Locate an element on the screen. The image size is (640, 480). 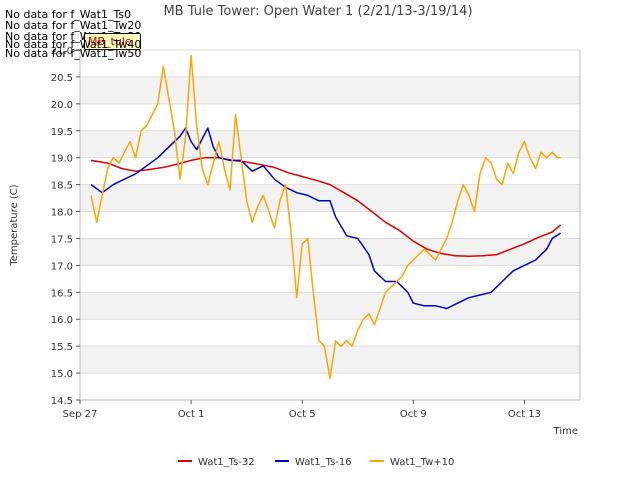
y-tick-label: 21.0 is located at coordinates (62, 51).